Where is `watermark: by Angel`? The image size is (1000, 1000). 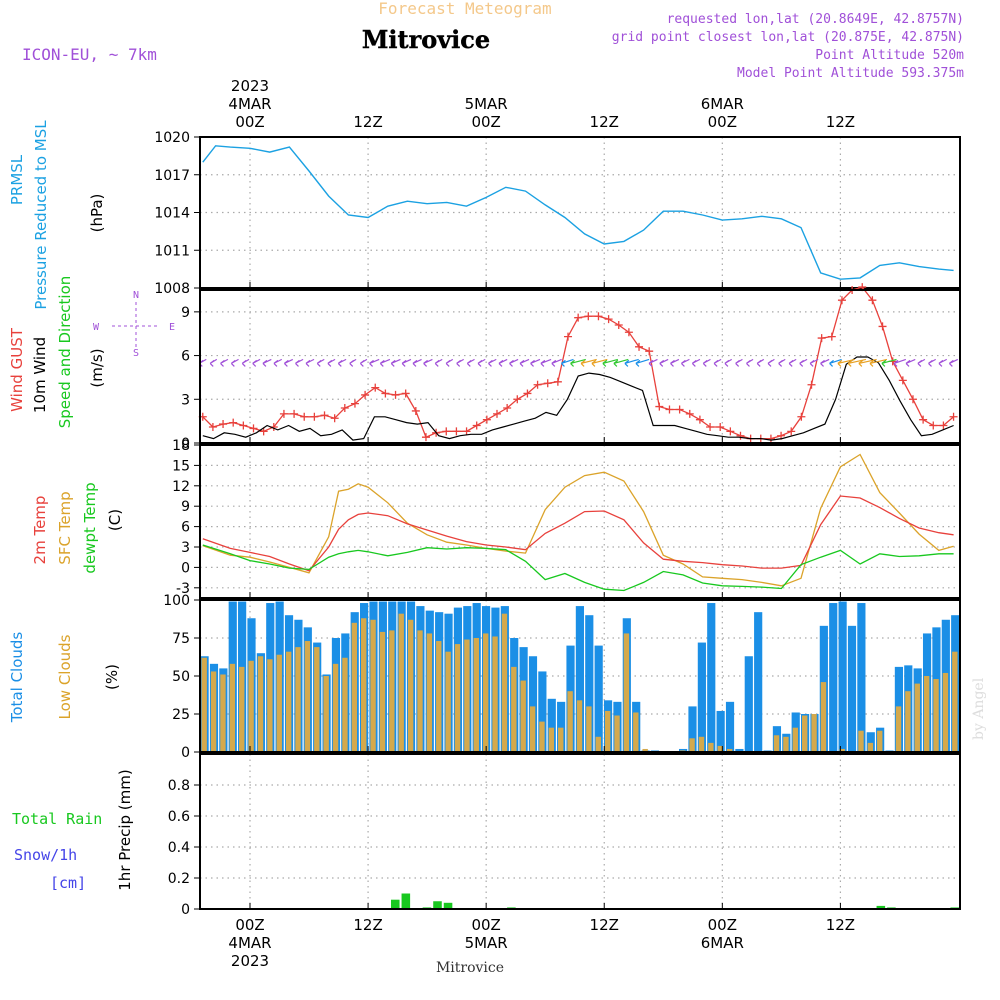 watermark: by Angel is located at coordinates (979, 708).